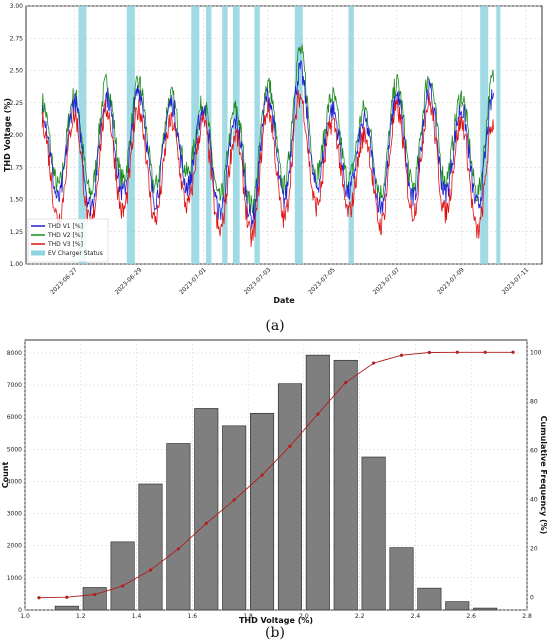 This screenshot has height=640, width=550. I want to click on x-tick-label: 2023-06-27, so click(64, 281).